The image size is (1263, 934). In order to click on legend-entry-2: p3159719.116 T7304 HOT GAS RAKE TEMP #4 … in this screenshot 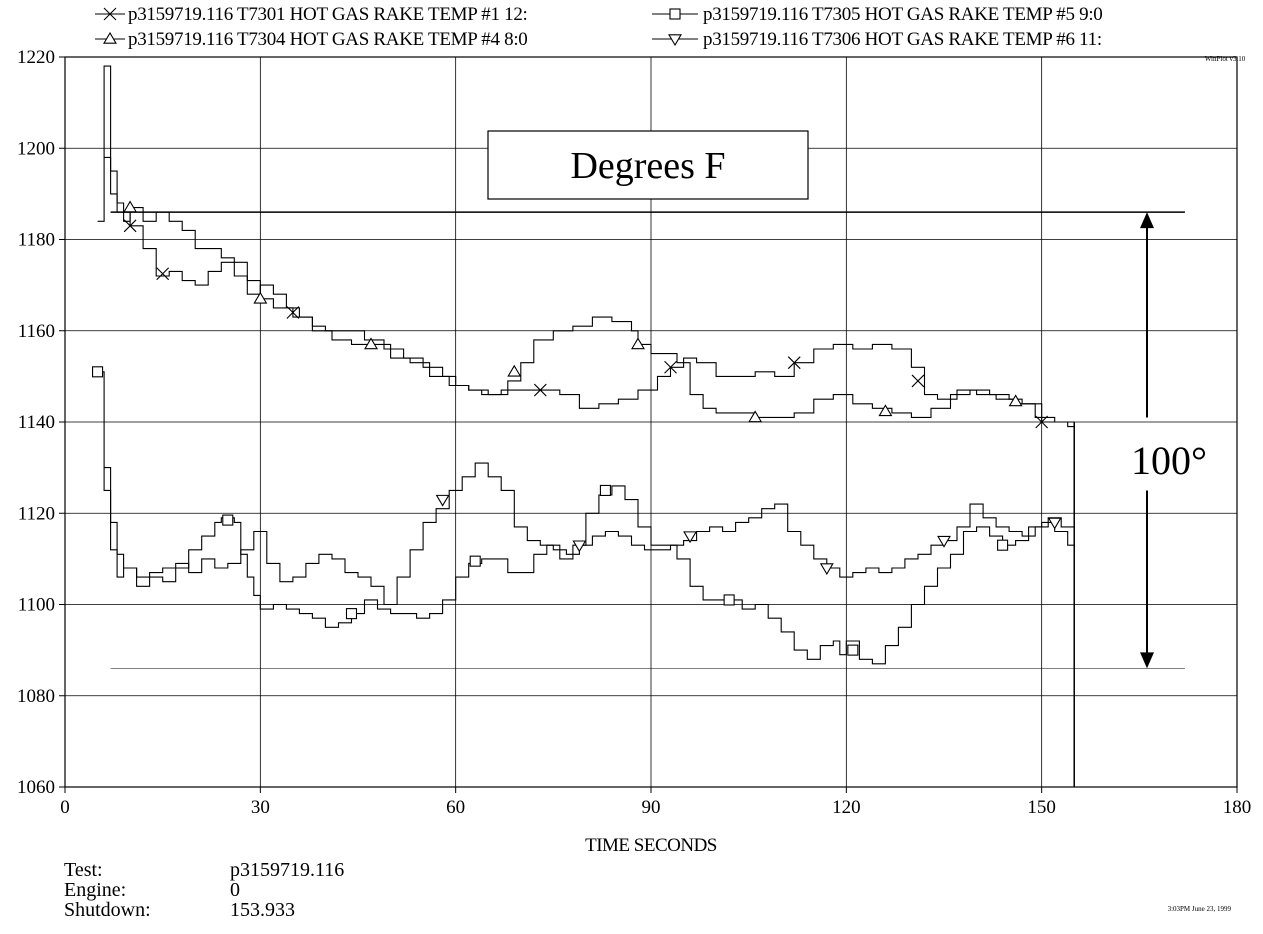, I will do `click(311, 39)`.